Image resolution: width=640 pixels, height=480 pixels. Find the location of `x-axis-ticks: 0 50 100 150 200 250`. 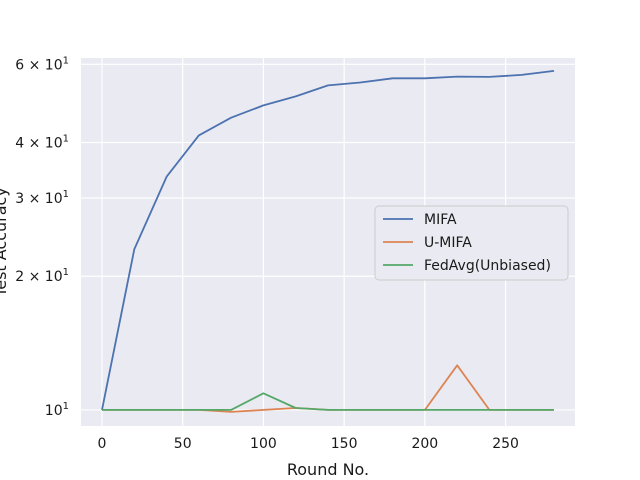

x-axis-ticks: 0 50 100 150 200 250 is located at coordinates (308, 444).